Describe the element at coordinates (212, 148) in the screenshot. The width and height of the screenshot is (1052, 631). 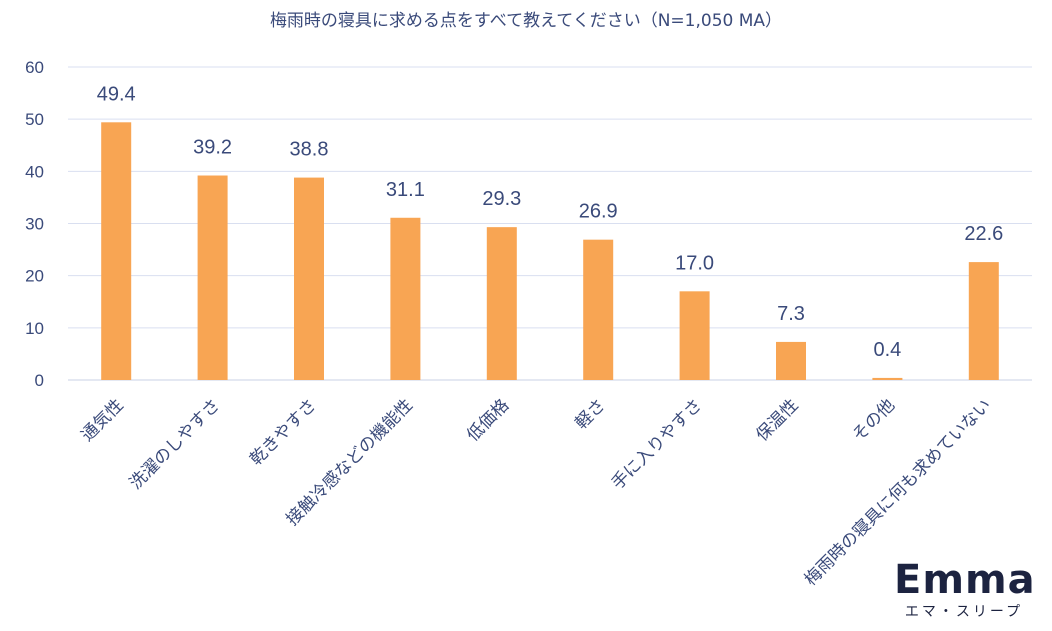
I see `data-label: 39.2` at that location.